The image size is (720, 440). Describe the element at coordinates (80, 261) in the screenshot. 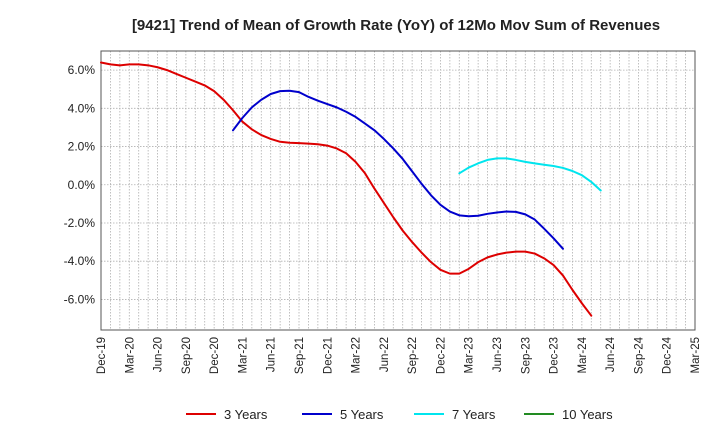

I see `y-tick-label: -4.0%` at that location.